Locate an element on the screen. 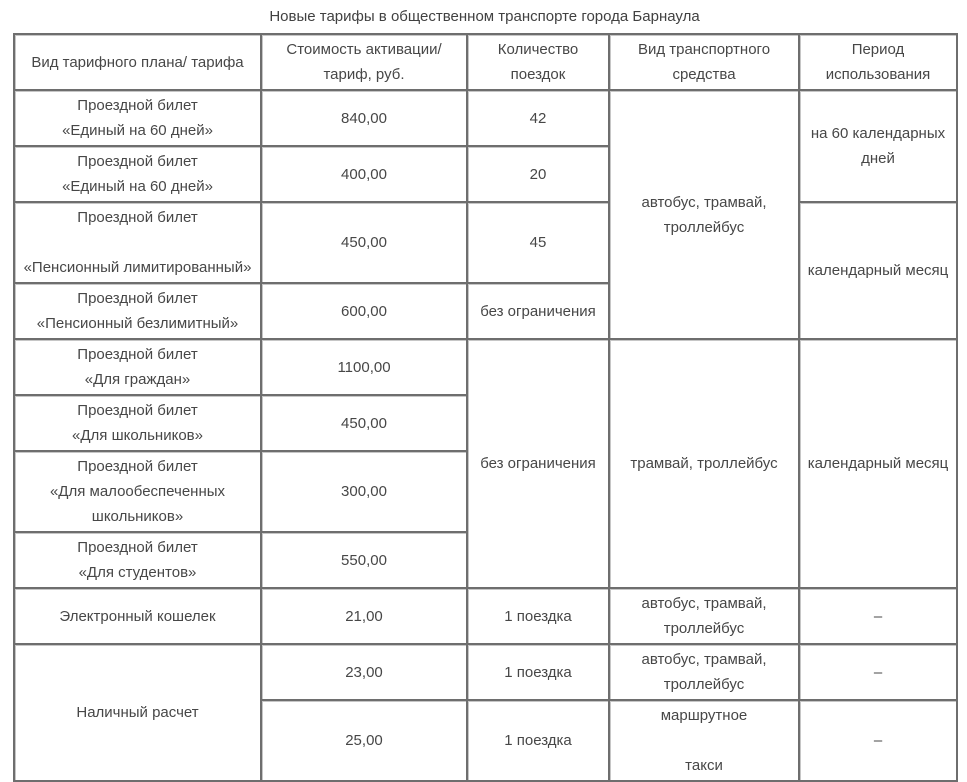 The width and height of the screenshot is (967, 782). table-cell: 20 is located at coordinates (538, 174).